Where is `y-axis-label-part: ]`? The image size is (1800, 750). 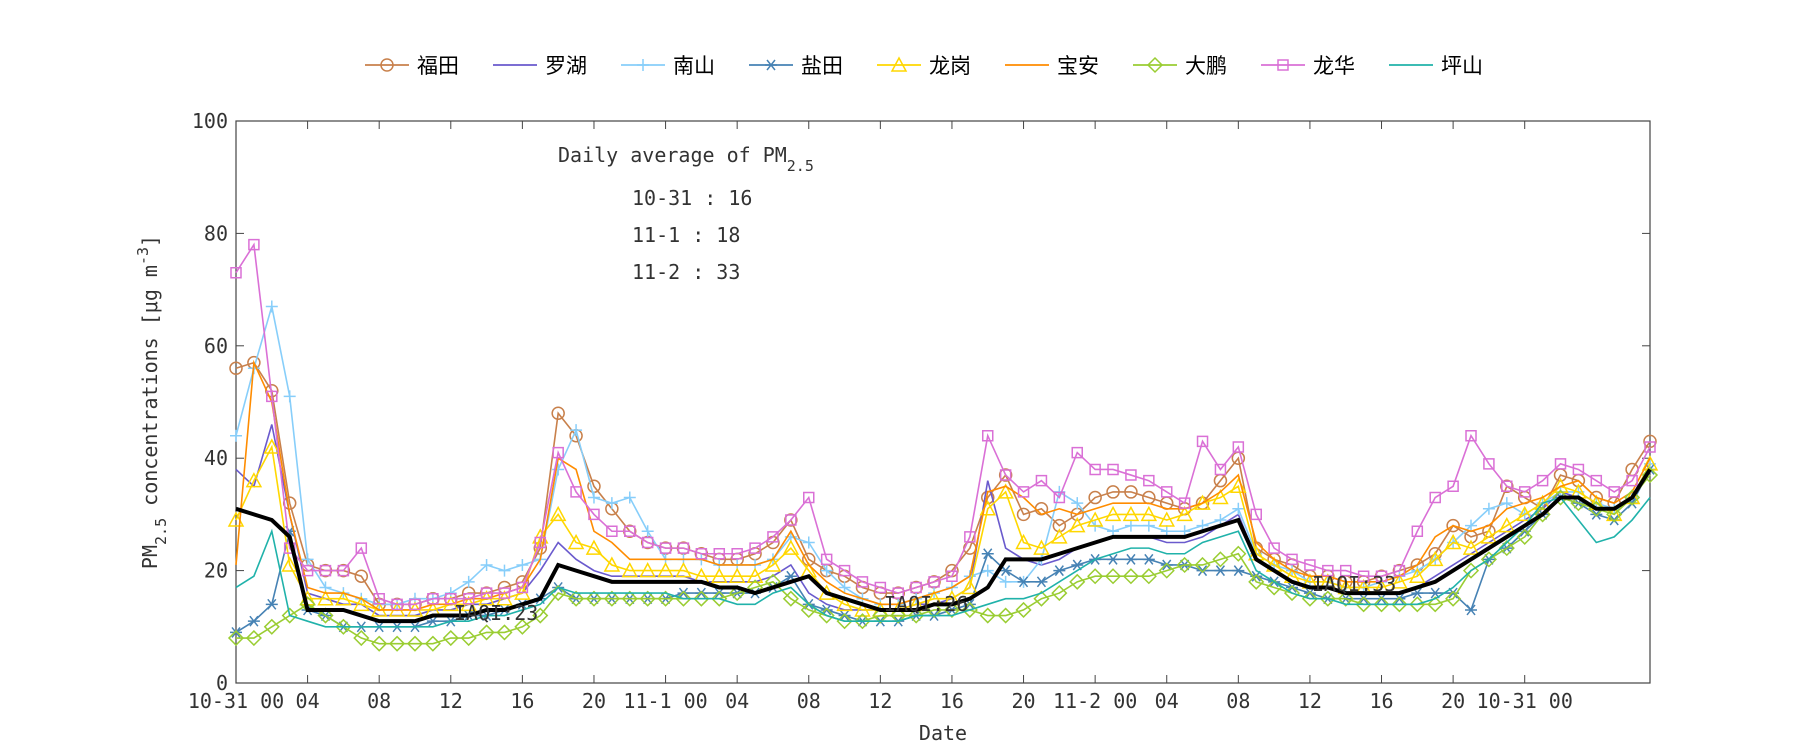 y-axis-label-part: ] is located at coordinates (150, 241).